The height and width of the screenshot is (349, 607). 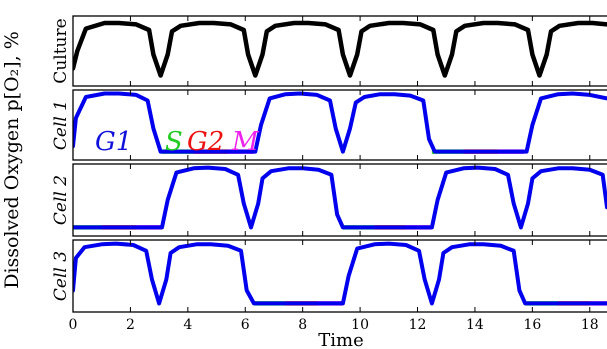 What do you see at coordinates (245, 325) in the screenshot?
I see `x-tick-label: 6` at bounding box center [245, 325].